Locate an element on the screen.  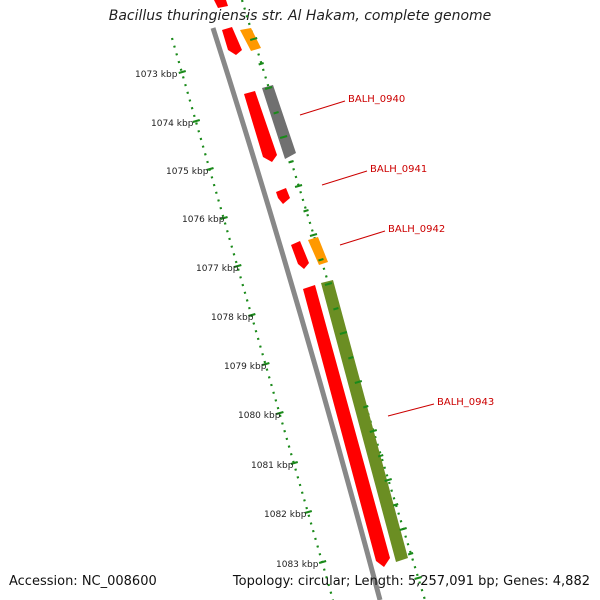
tick-label: 1083 kbp is located at coordinates (297, 565).